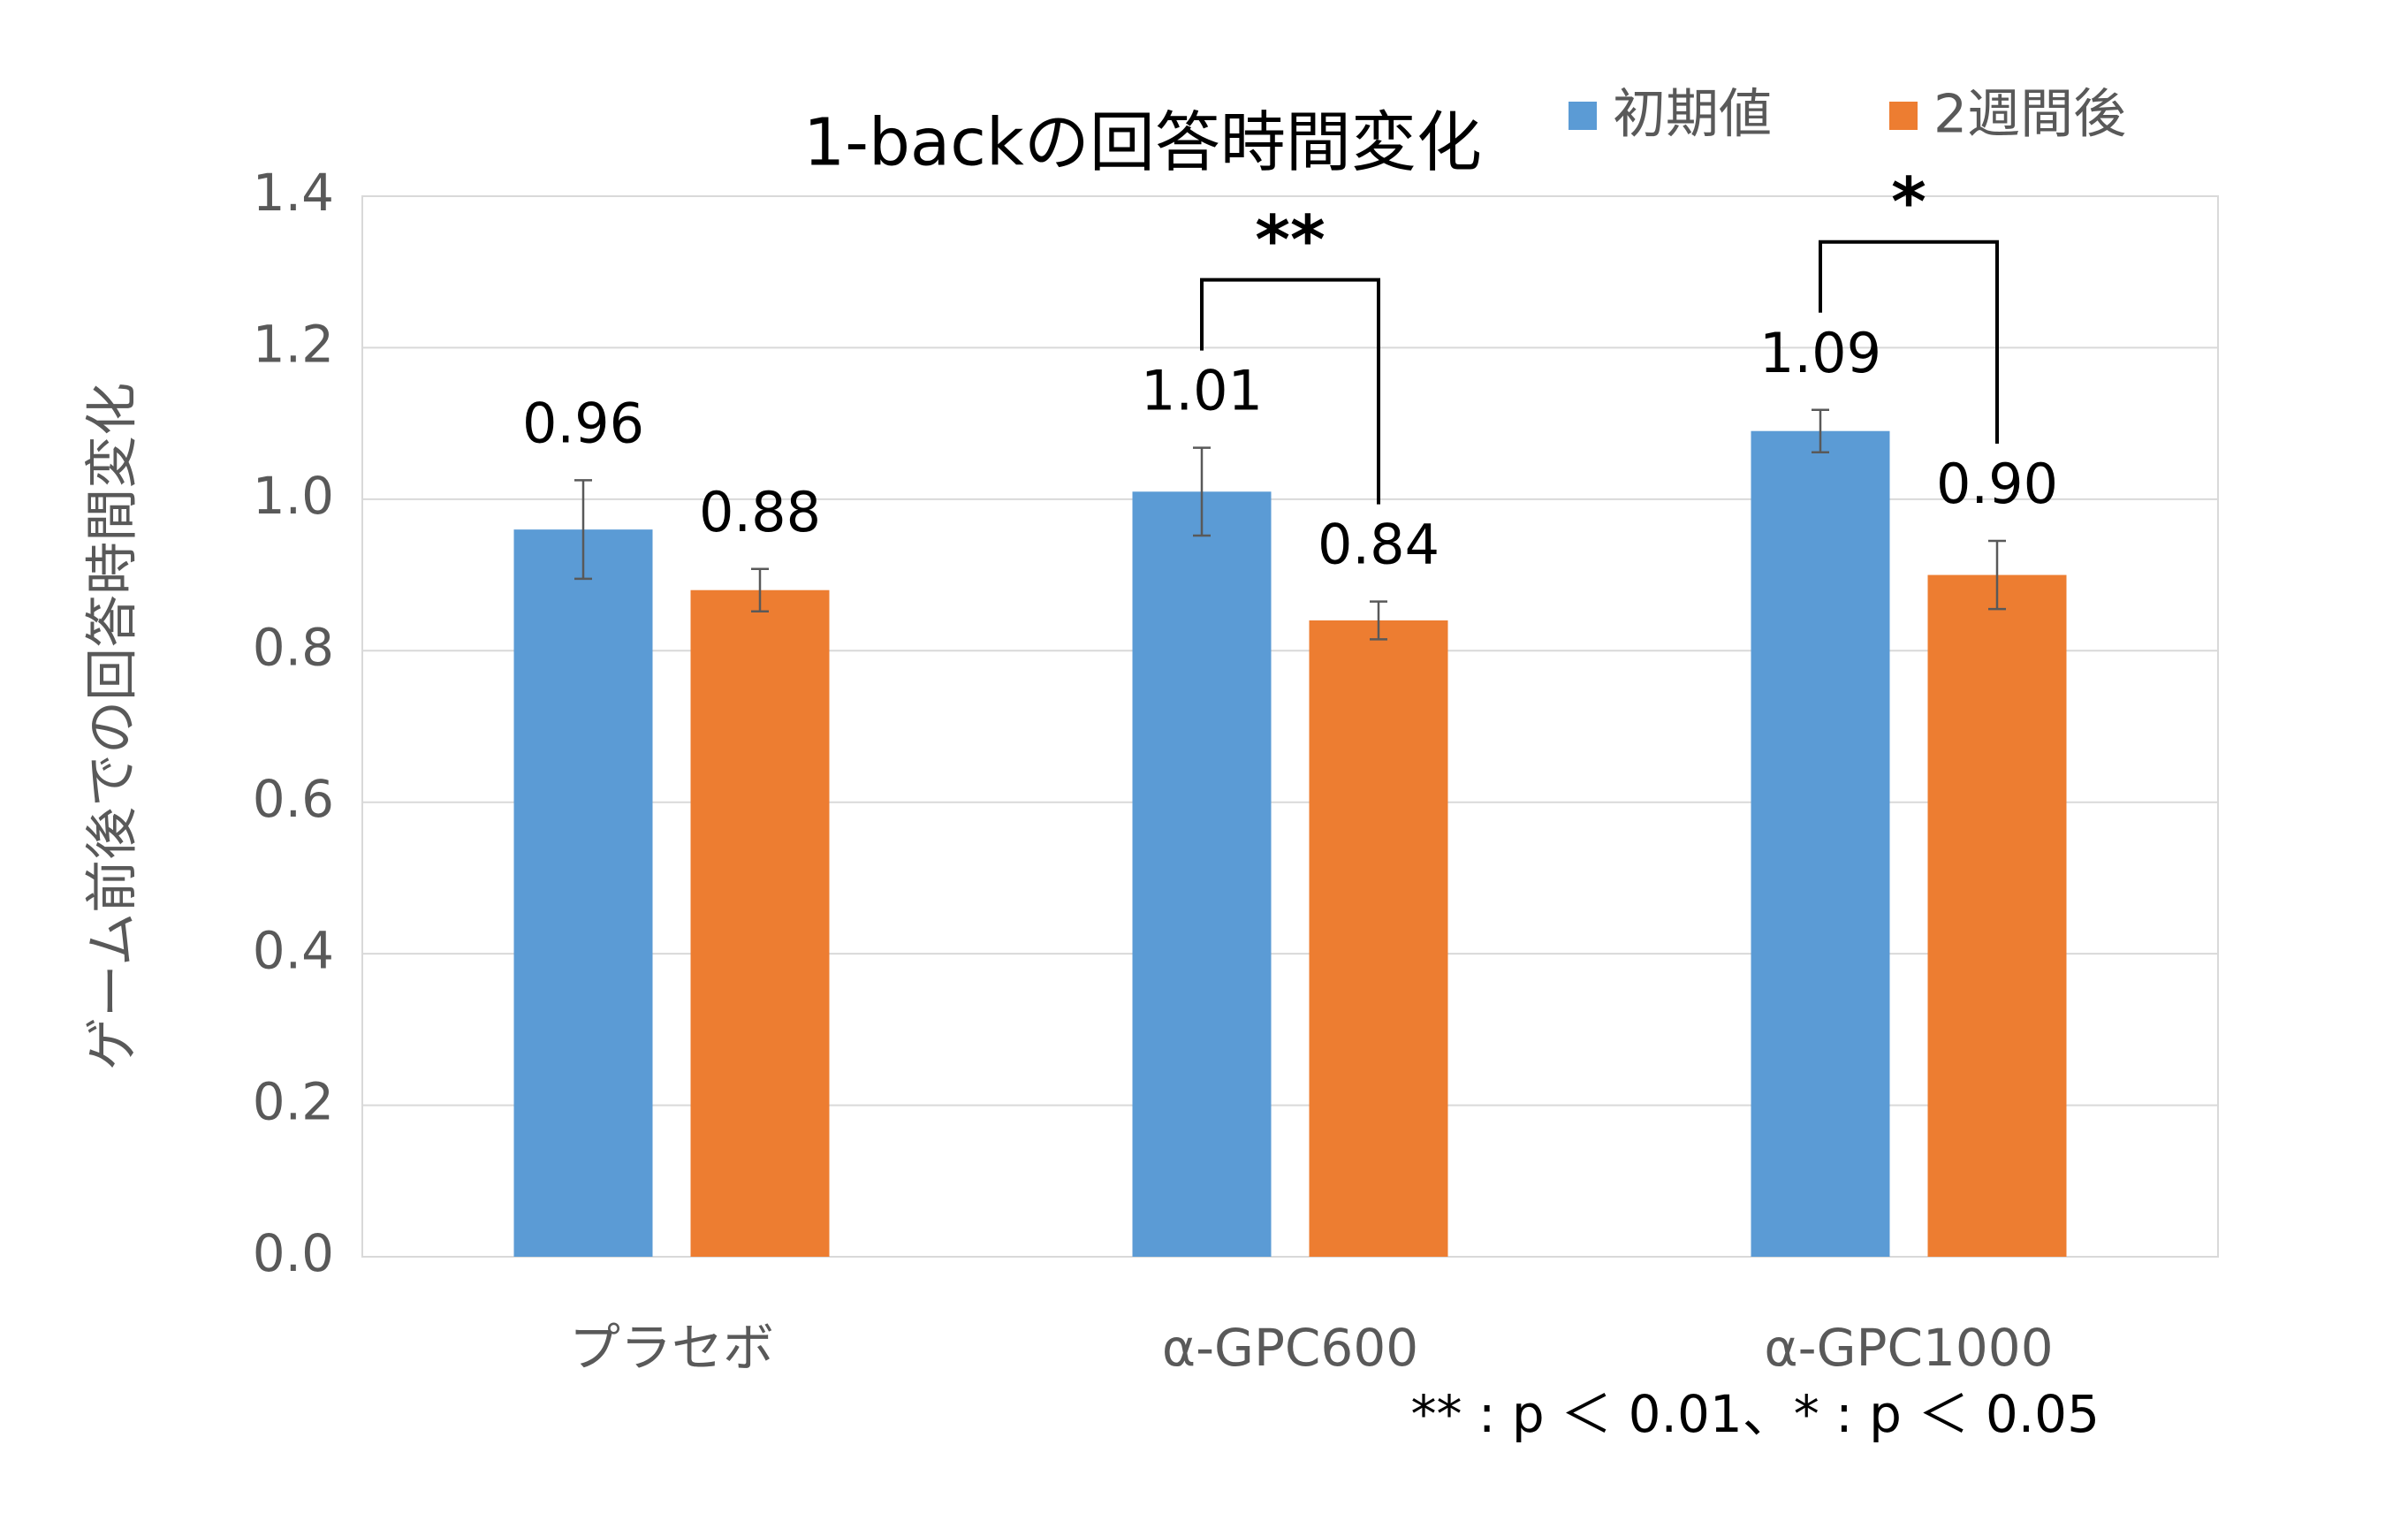 Image resolution: width=2408 pixels, height=1521 pixels. I want to click on x-tick-label: α-GPC1000, so click(1908, 1348).